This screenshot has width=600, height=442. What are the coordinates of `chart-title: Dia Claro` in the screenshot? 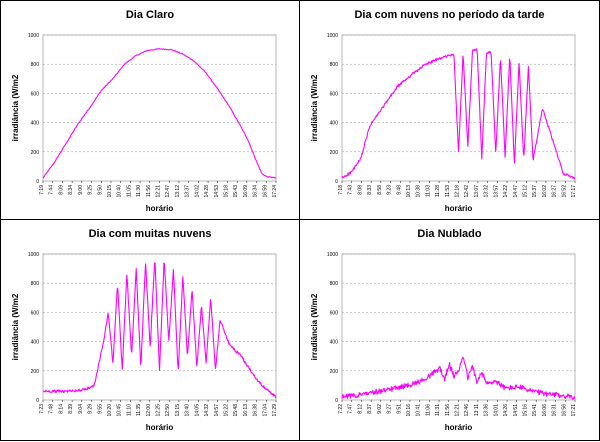 It's located at (150, 15).